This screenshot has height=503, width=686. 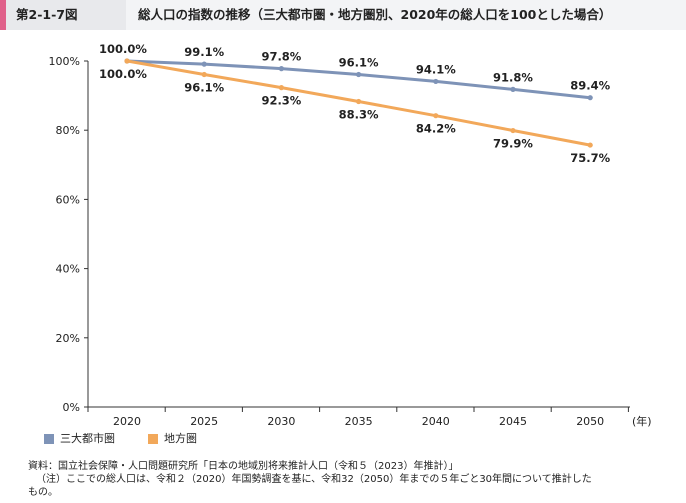 What do you see at coordinates (513, 77) in the screenshot?
I see `data-label: 91.8%` at bounding box center [513, 77].